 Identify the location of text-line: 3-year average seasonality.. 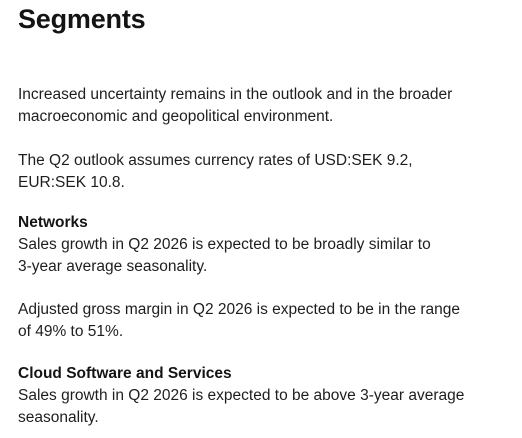
(113, 266).